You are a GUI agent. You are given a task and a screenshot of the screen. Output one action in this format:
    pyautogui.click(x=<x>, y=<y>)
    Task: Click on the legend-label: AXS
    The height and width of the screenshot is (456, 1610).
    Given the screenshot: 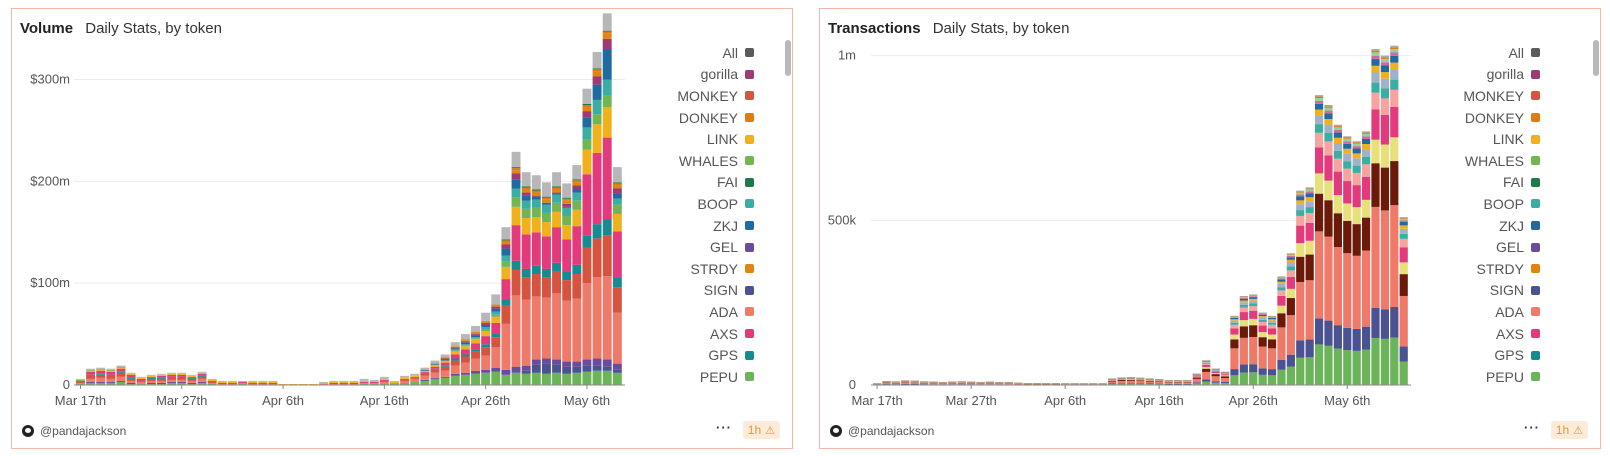 What is the action you would take?
    pyautogui.click(x=723, y=333)
    